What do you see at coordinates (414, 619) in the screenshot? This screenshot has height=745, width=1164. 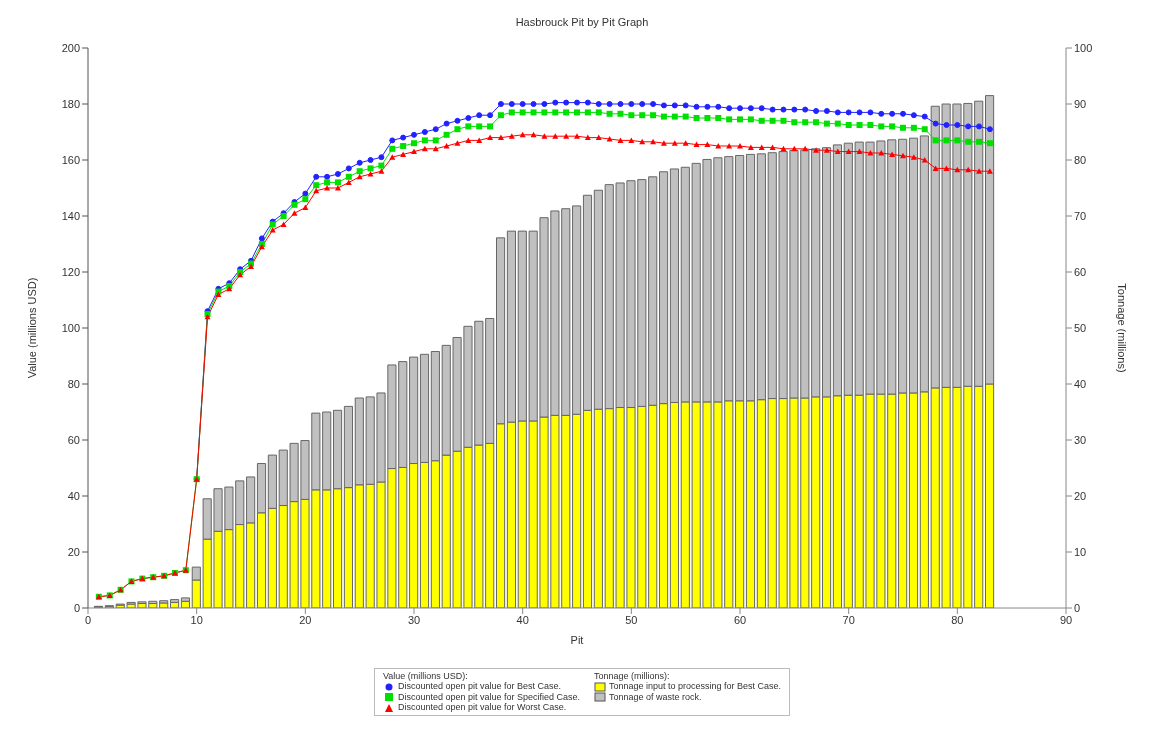 I see `x-tick-label: 30` at bounding box center [414, 619].